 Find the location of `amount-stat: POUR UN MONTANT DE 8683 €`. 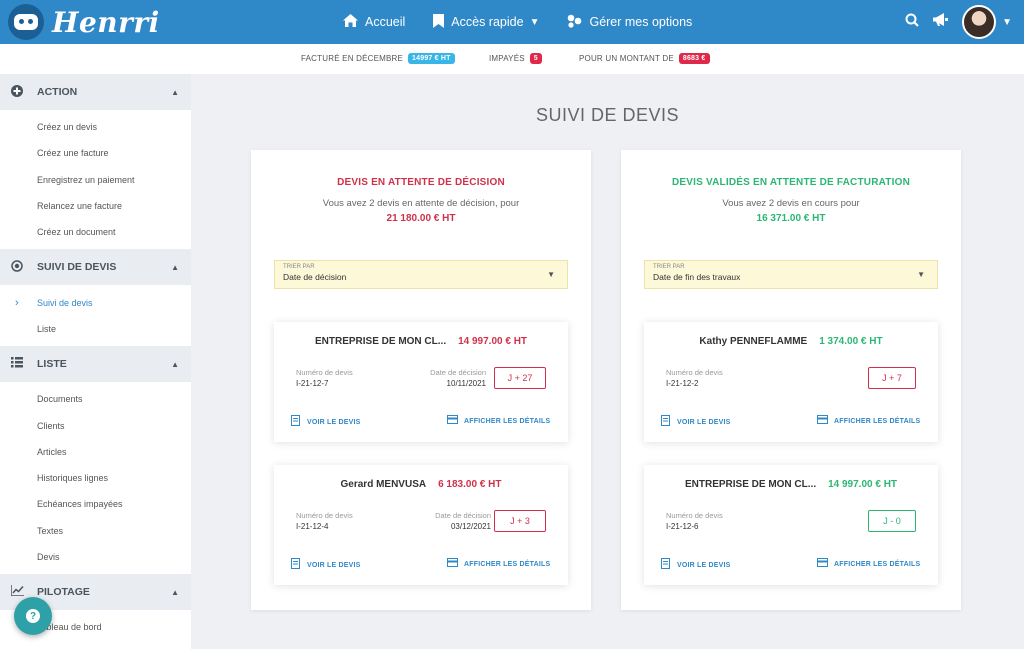

amount-stat: POUR UN MONTANT DE 8683 € is located at coordinates (644, 58).